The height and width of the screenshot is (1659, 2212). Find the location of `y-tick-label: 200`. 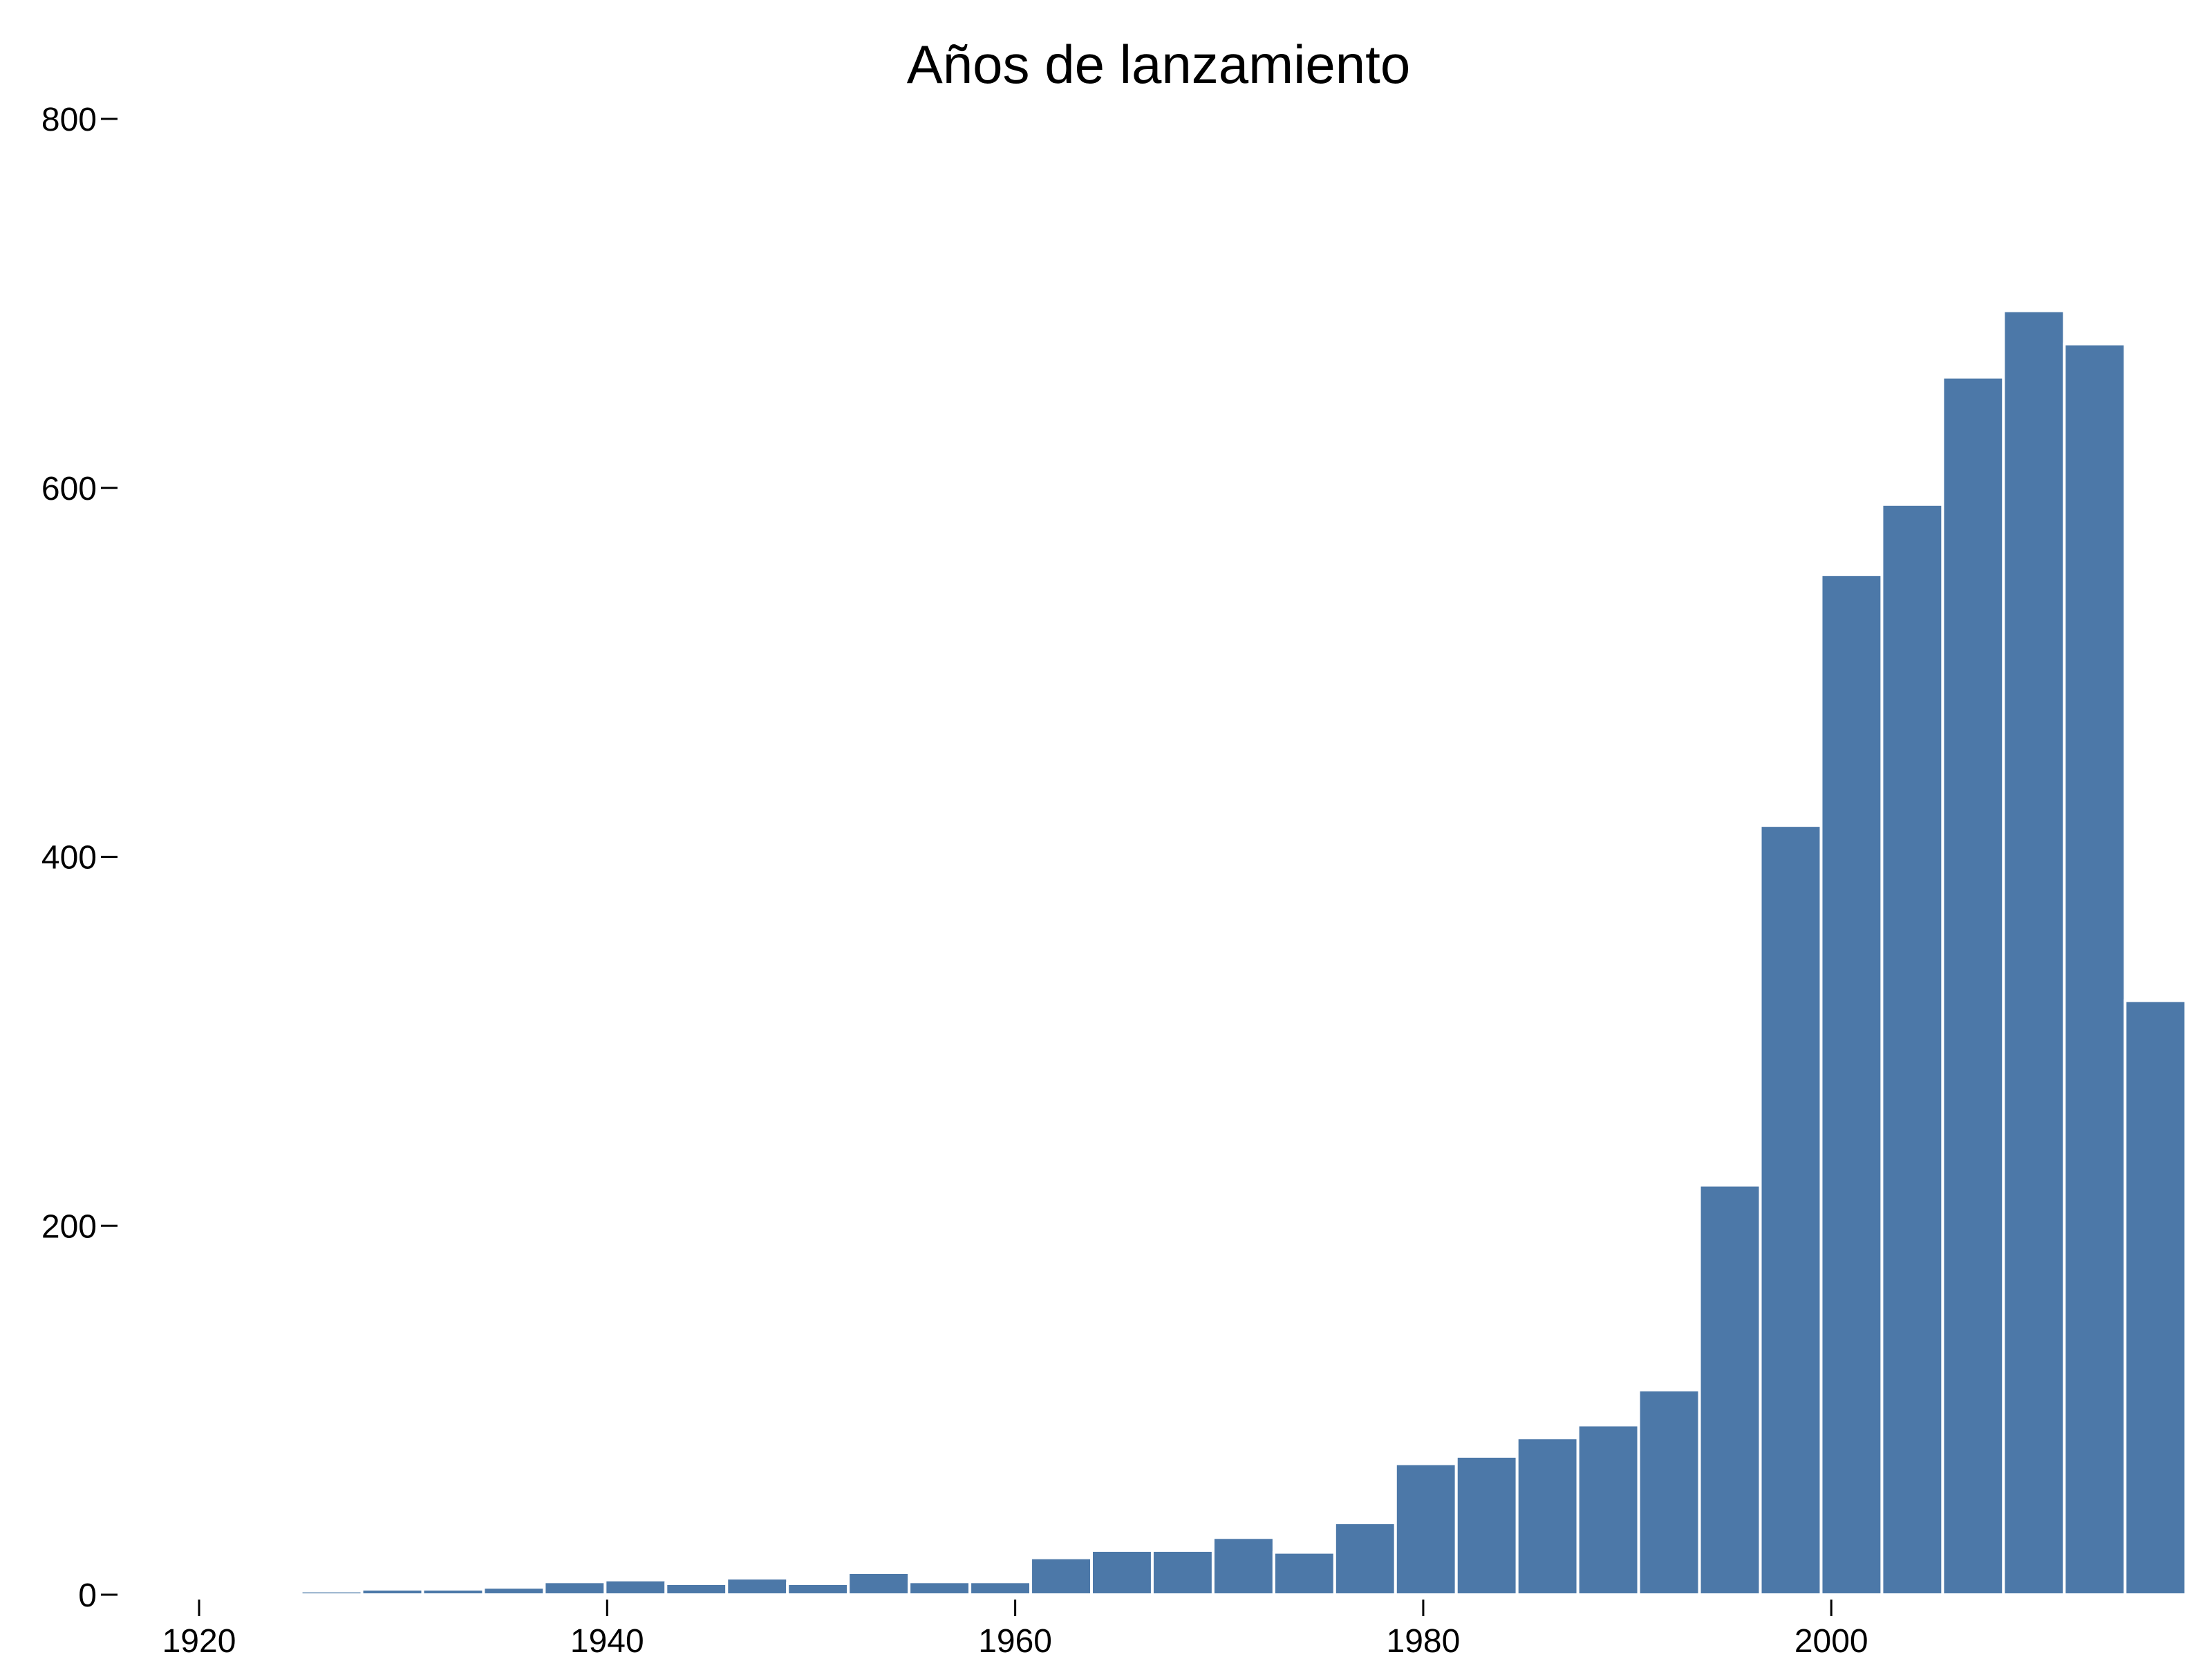

y-tick-label: 200 is located at coordinates (69, 1227).